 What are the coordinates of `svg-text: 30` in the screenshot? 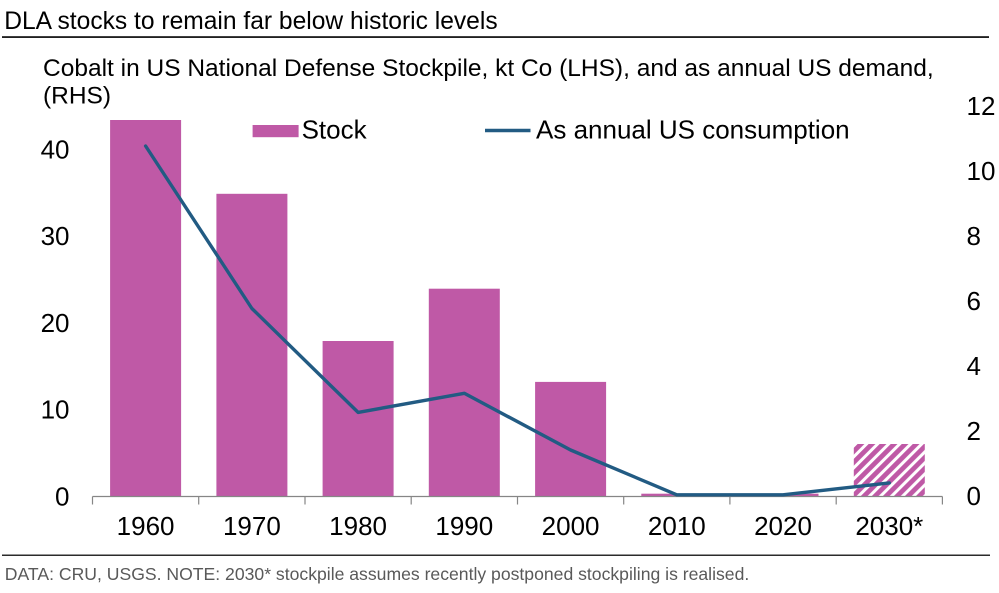 It's located at (55, 236).